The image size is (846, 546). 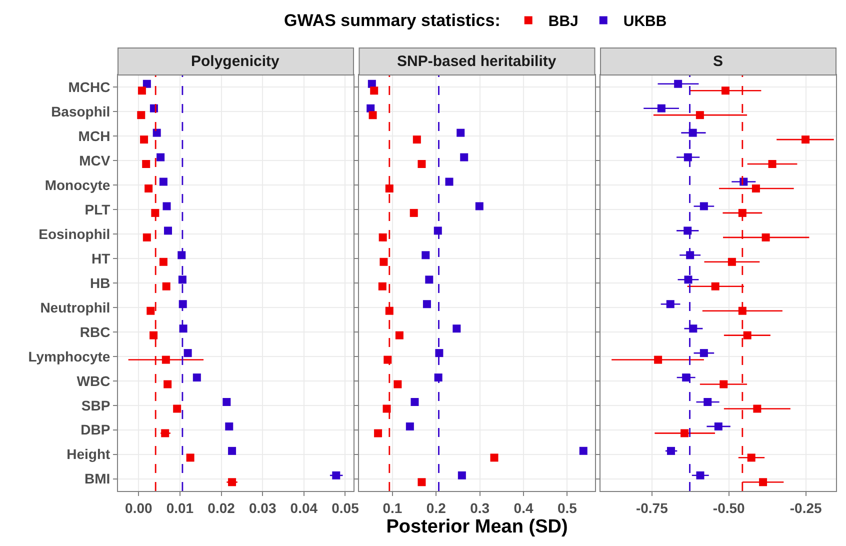 I want to click on x-tick-label: 0.1, so click(x=392, y=508).